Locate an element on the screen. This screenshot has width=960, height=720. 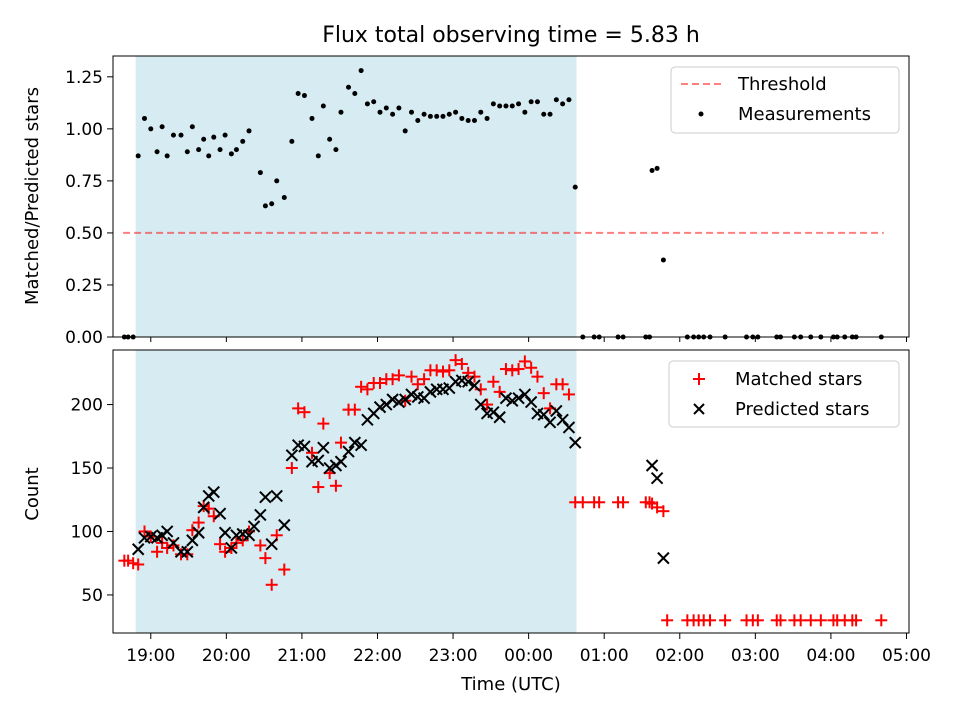
x-tick-label: 19:00 is located at coordinates (150, 656).